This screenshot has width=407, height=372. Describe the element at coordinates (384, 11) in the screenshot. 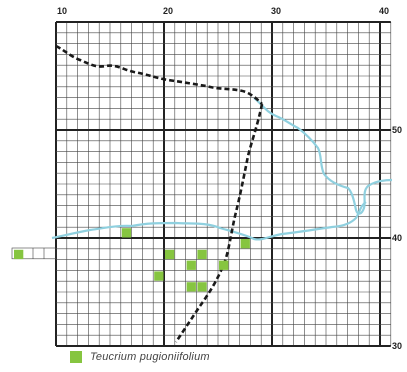

I see `tick-top-4: 40` at that location.